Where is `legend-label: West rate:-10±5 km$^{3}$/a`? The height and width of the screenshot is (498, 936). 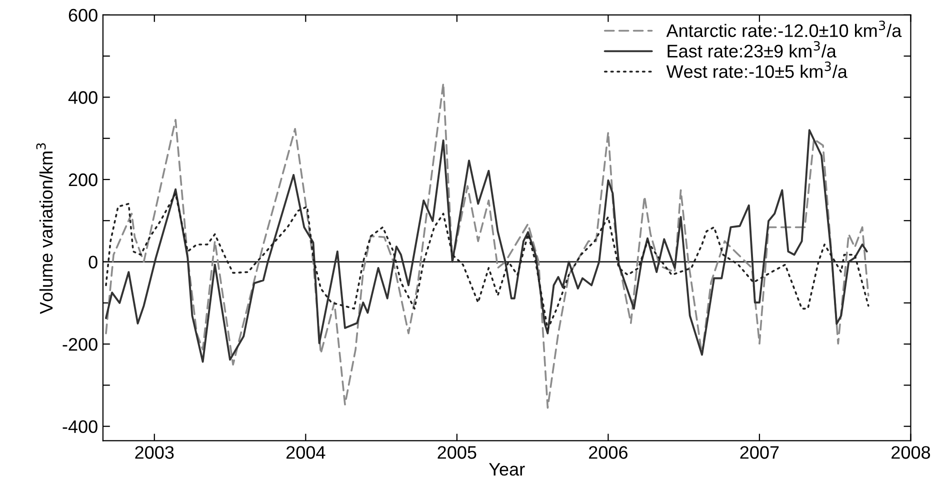 legend-label: West rate:-10±5 km$^{3}$/a is located at coordinates (757, 70).